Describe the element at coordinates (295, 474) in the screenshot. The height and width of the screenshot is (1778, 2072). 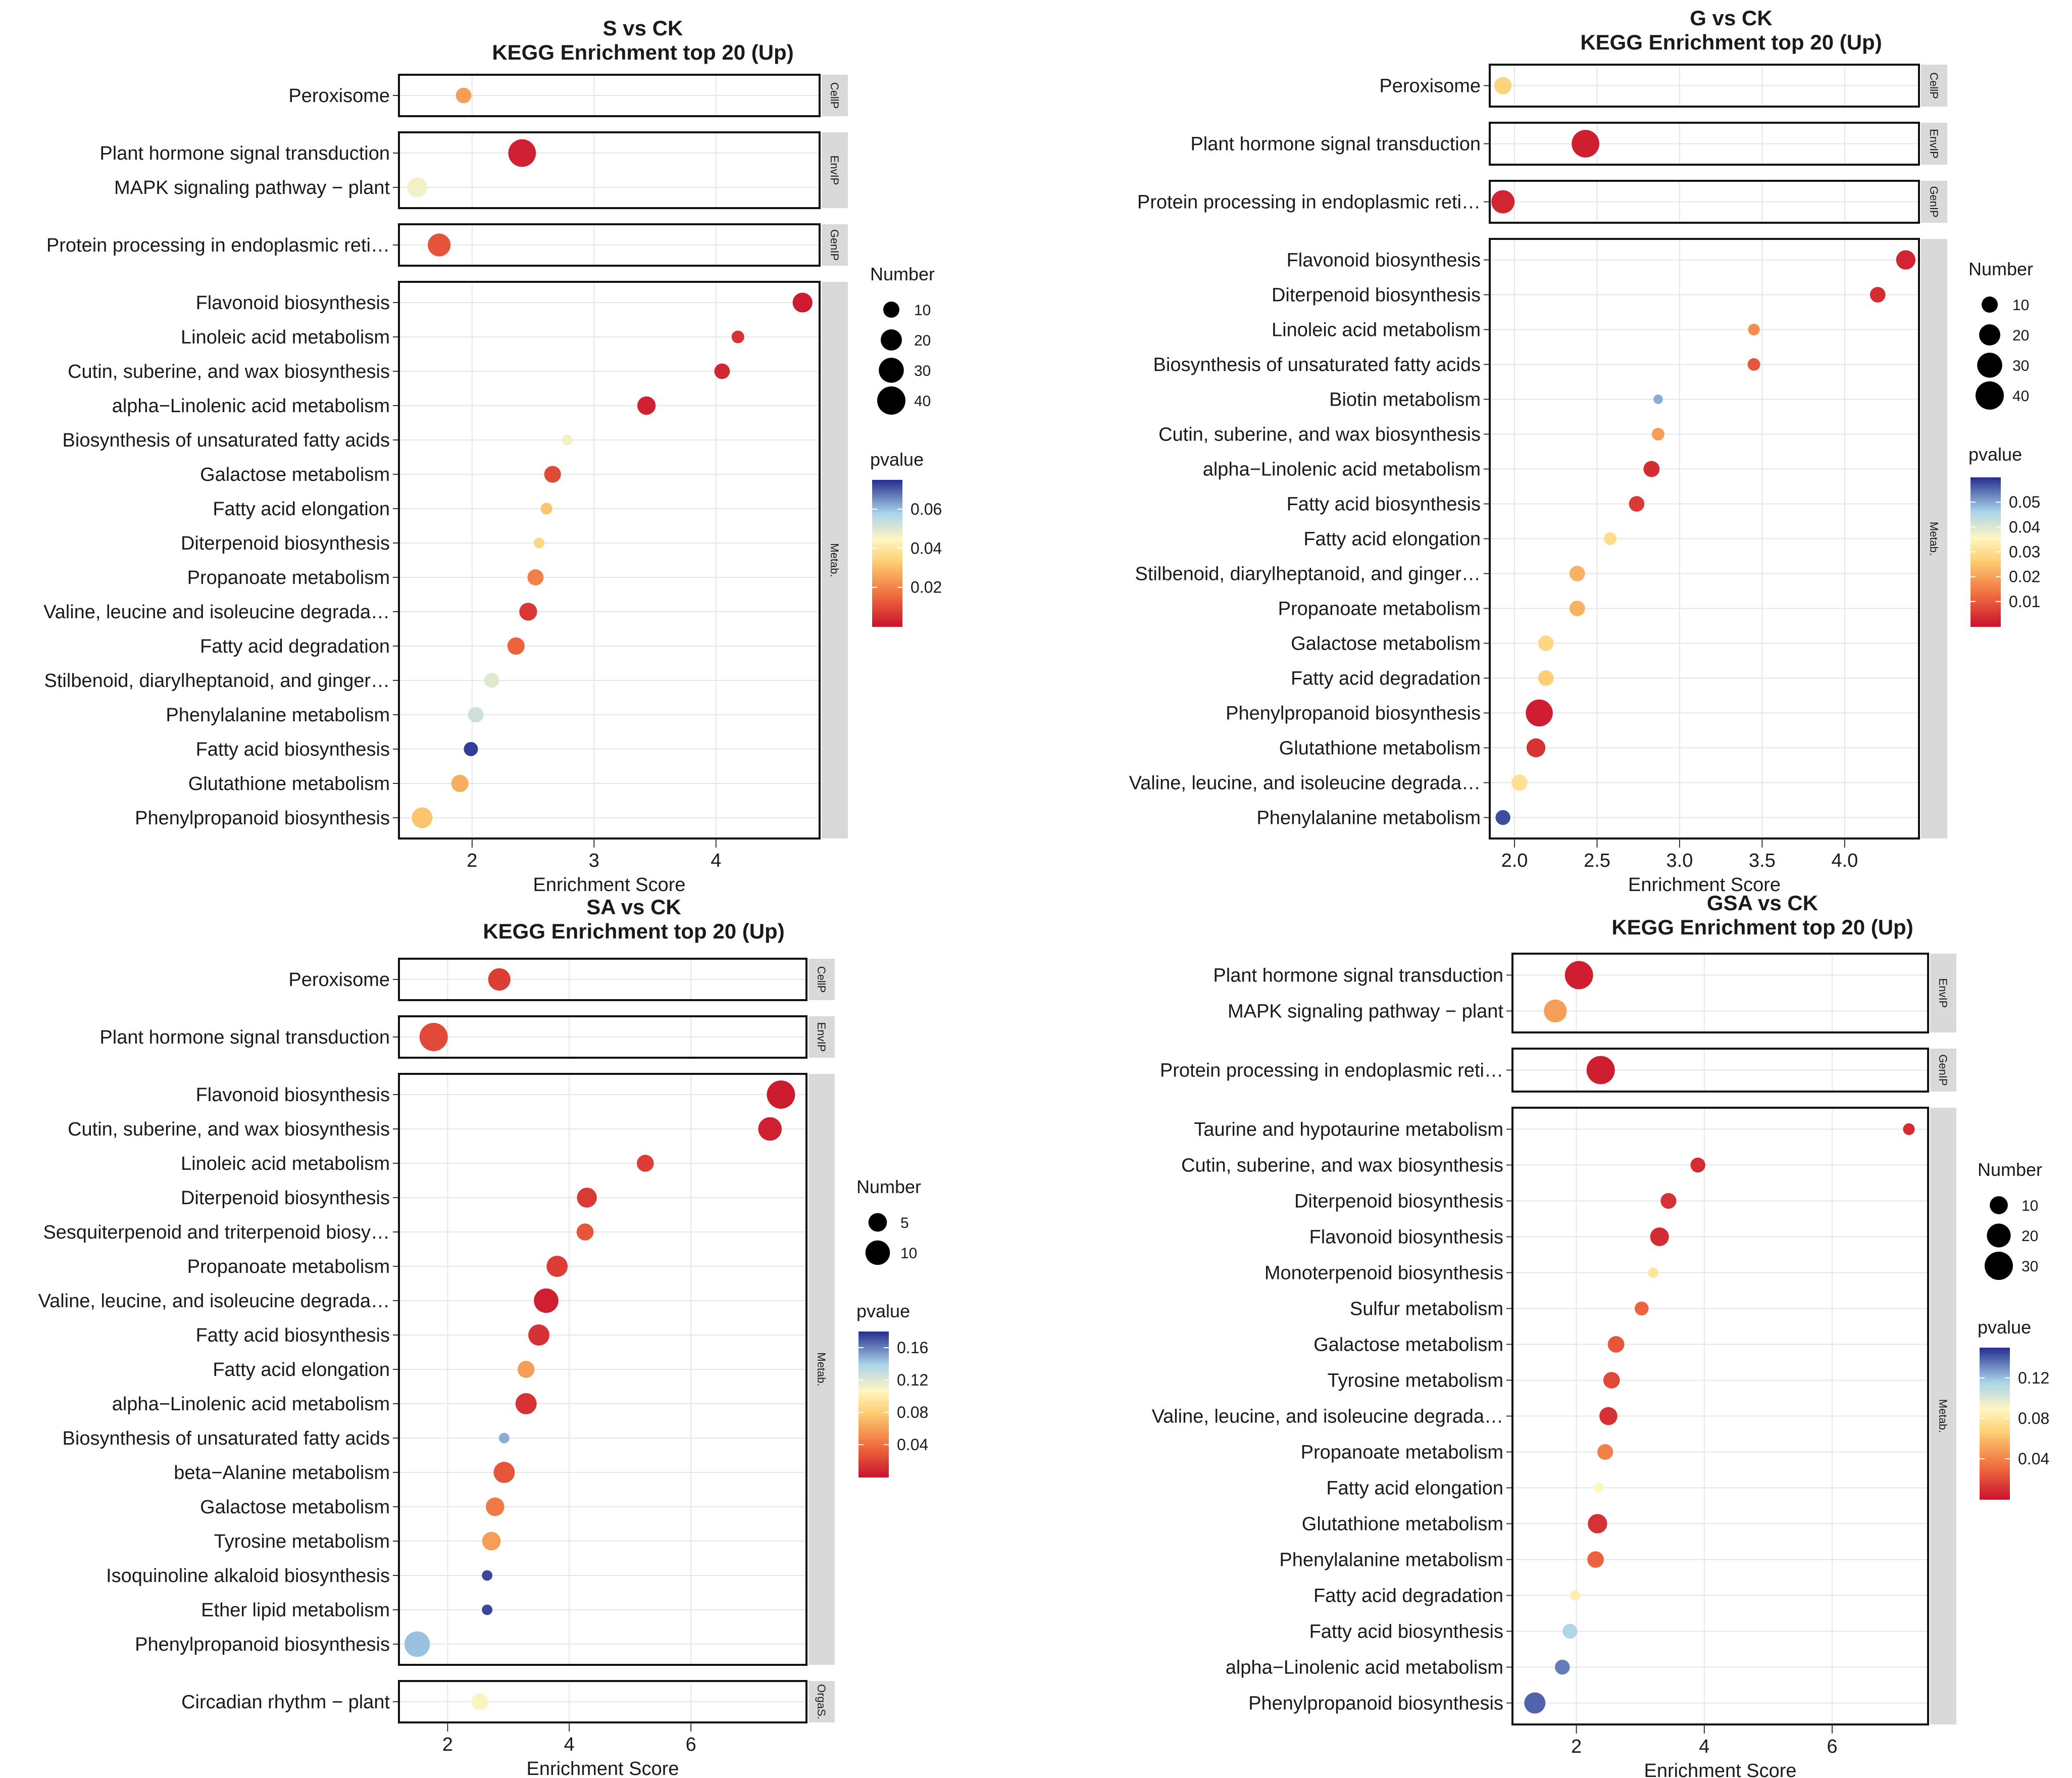
I see `term-label: Galactose metabolism` at that location.